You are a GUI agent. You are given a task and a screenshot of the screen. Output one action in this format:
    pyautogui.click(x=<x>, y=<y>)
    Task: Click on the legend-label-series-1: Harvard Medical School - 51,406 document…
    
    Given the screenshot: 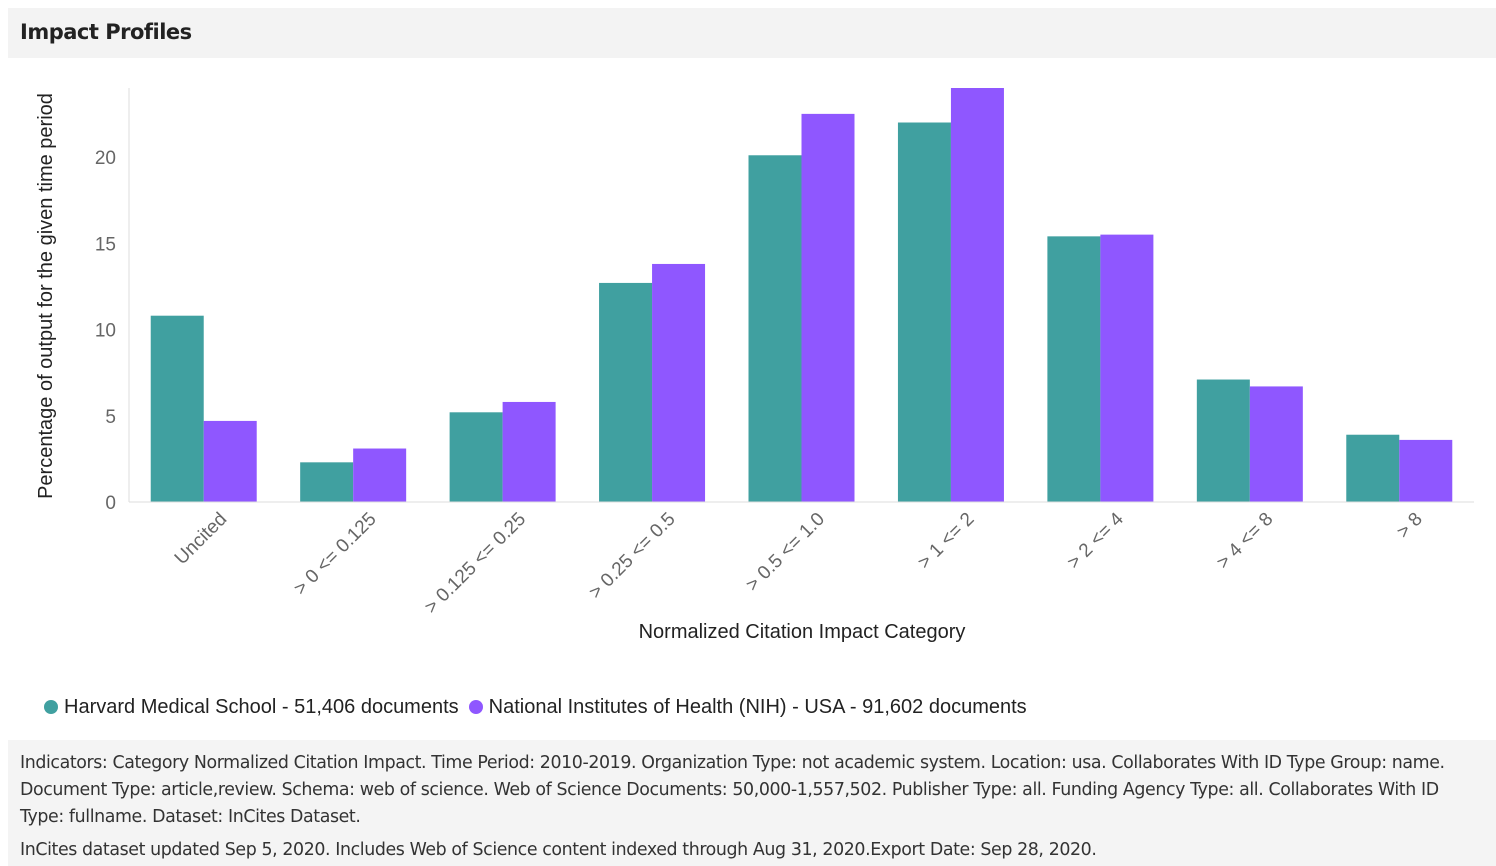 What is the action you would take?
    pyautogui.click(x=261, y=706)
    